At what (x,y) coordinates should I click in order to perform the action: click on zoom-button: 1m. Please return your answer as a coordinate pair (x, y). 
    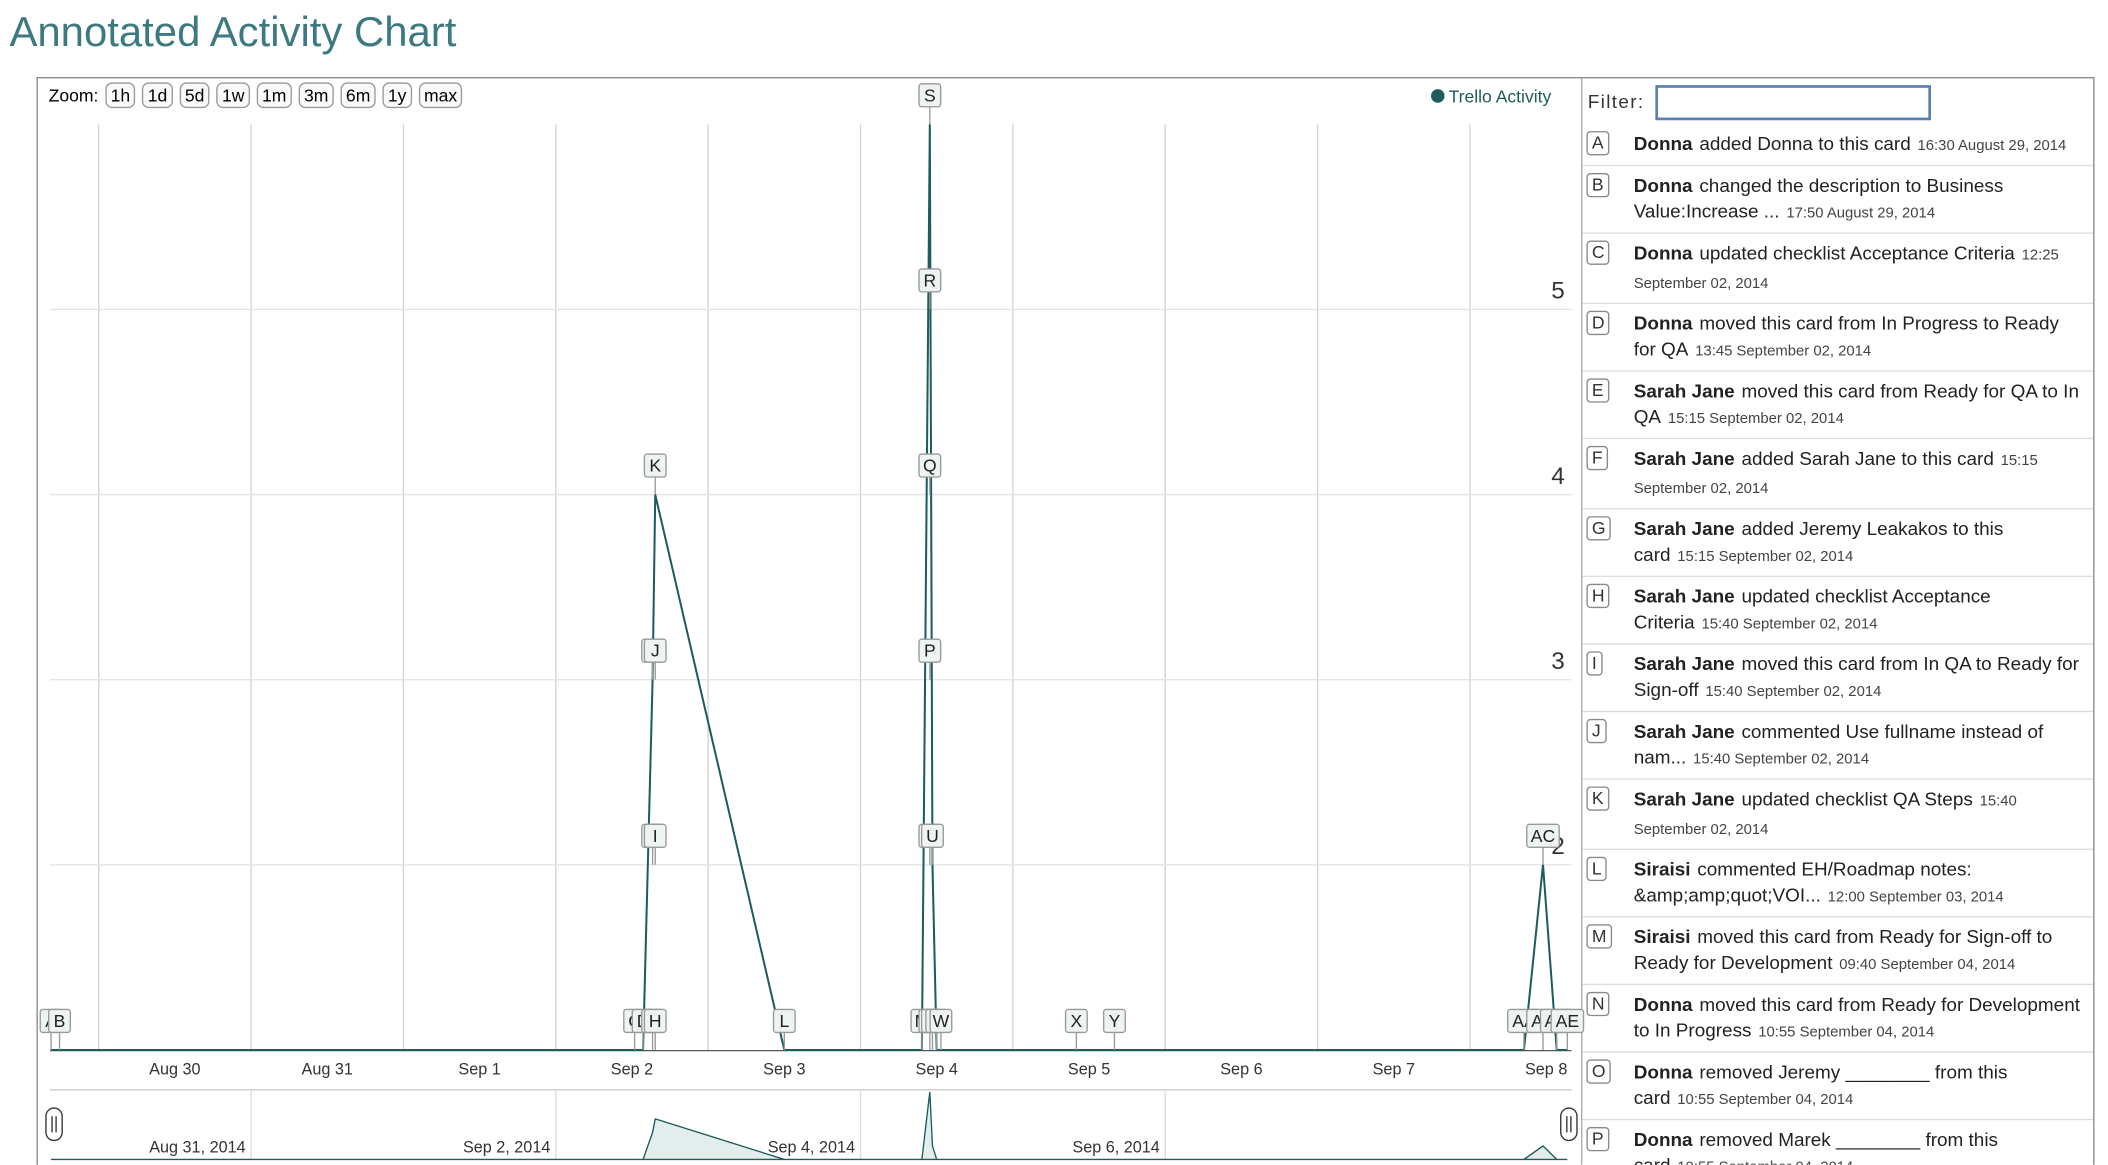
    Looking at the image, I should click on (274, 95).